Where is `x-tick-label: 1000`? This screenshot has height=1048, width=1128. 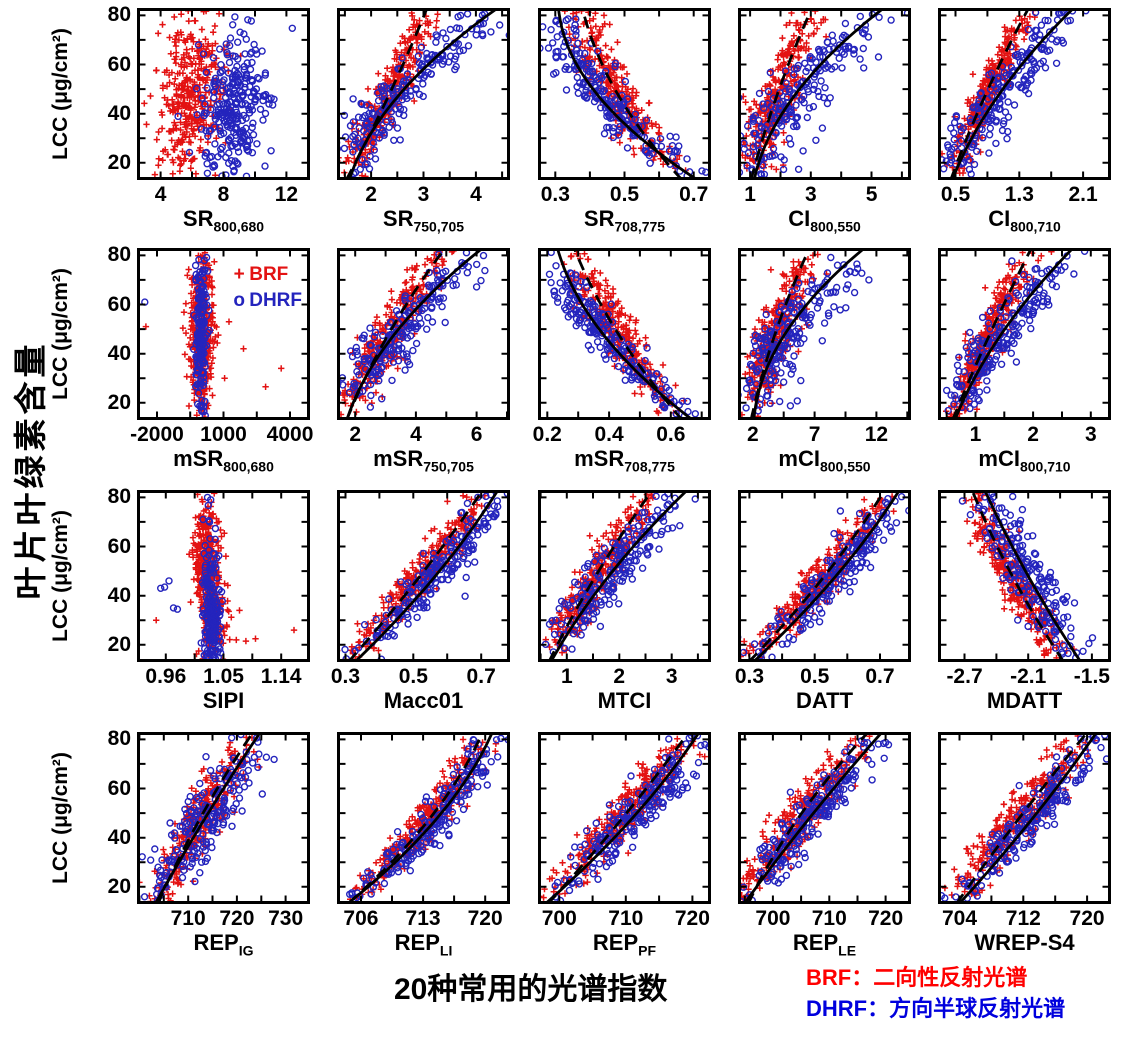
x-tick-label: 1000 is located at coordinates (223, 434).